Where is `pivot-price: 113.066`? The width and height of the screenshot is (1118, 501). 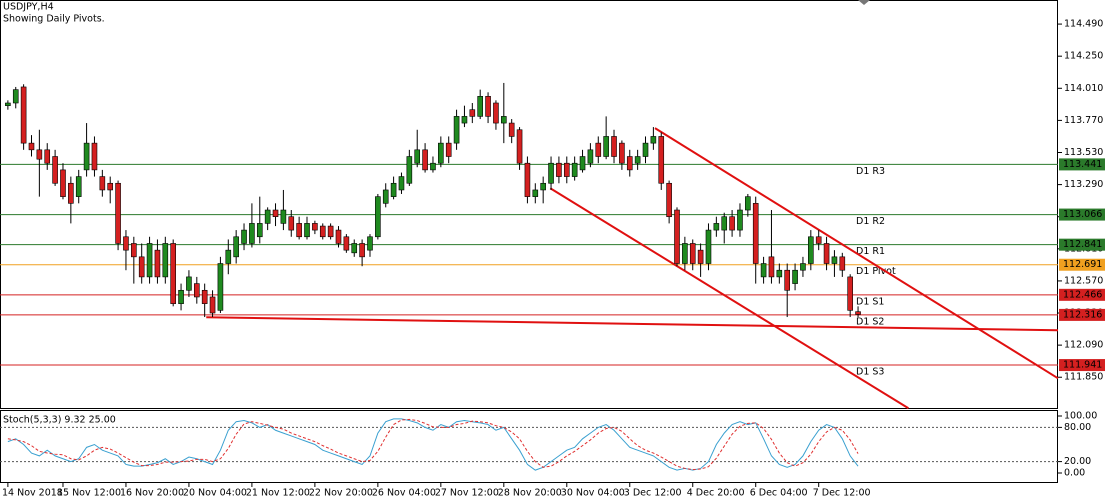
pivot-price: 113.066 is located at coordinates (1082, 214).